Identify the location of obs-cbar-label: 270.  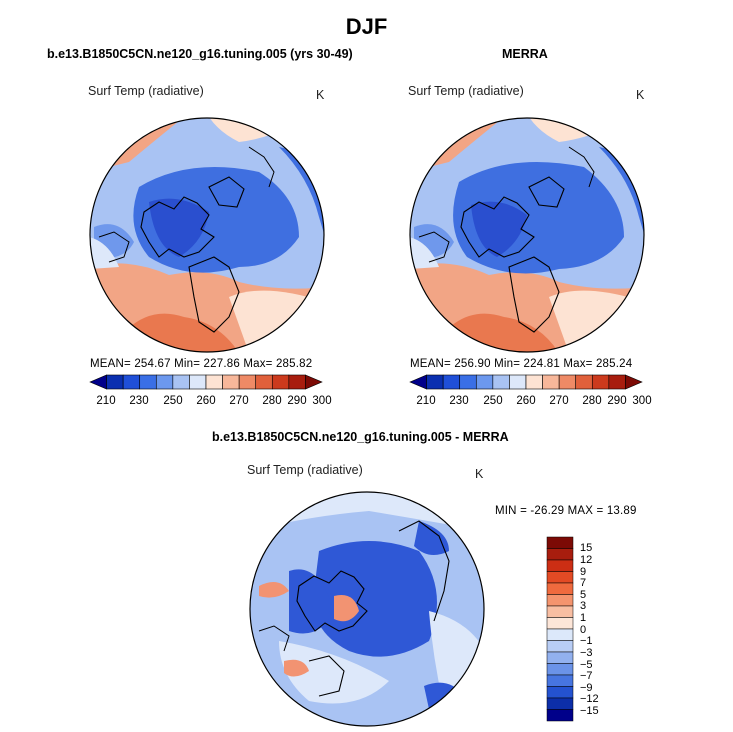
(559, 401).